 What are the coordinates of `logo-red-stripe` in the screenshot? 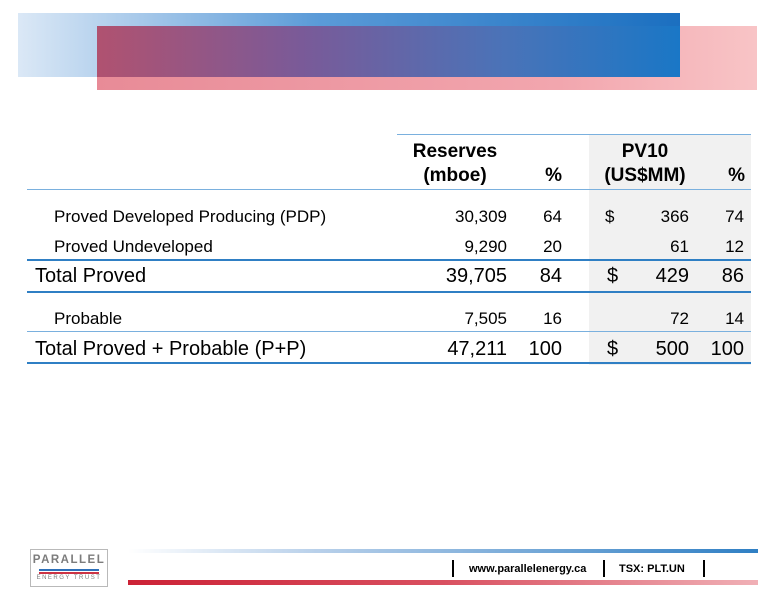 It's located at (69, 573).